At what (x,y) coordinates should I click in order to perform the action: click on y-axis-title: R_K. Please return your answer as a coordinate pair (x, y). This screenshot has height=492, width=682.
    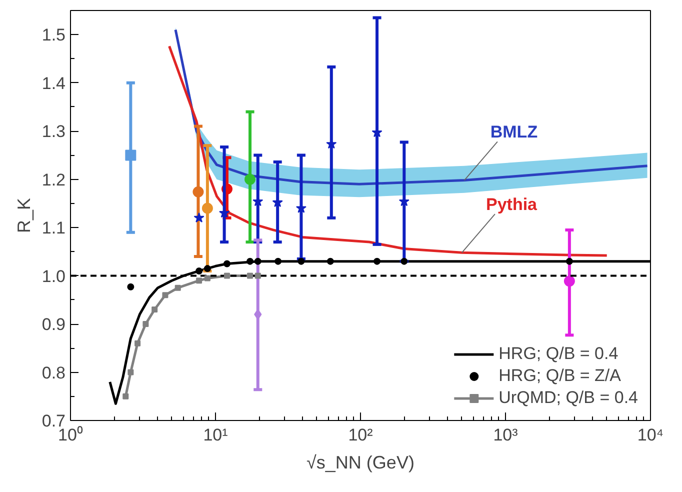
    Looking at the image, I should click on (24, 216).